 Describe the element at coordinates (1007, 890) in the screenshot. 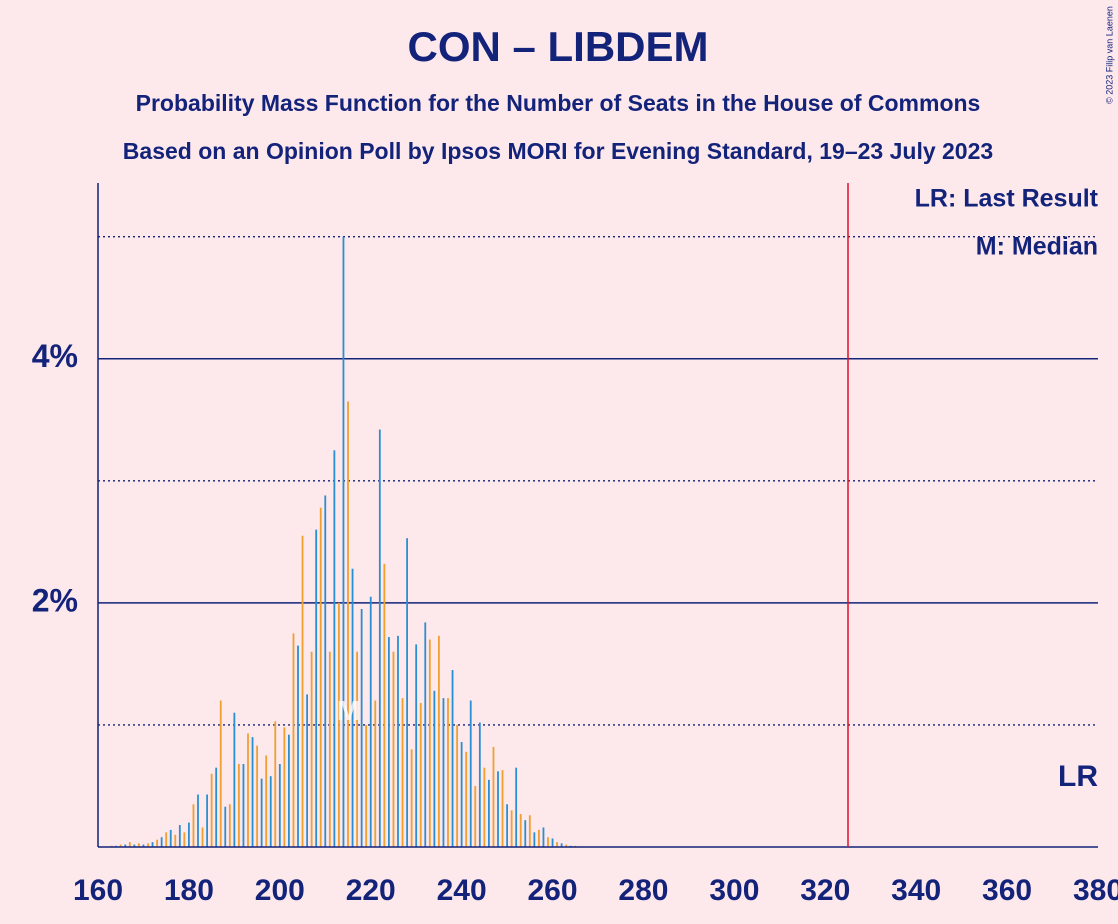

I see `x-tick-label: 360` at that location.